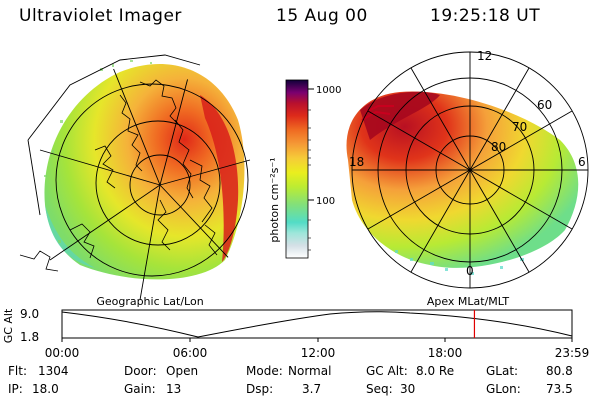  What do you see at coordinates (174, 389) in the screenshot?
I see `gain-value: 13` at bounding box center [174, 389].